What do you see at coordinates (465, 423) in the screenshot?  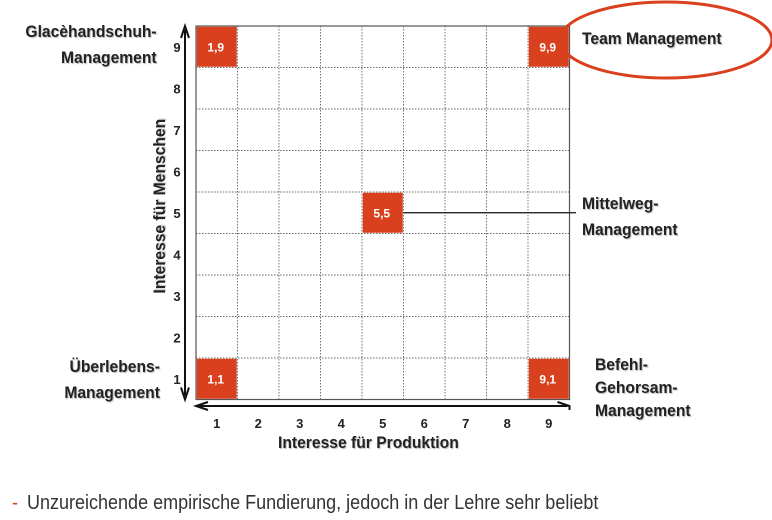 I see `x-tick-label: 7` at bounding box center [465, 423].